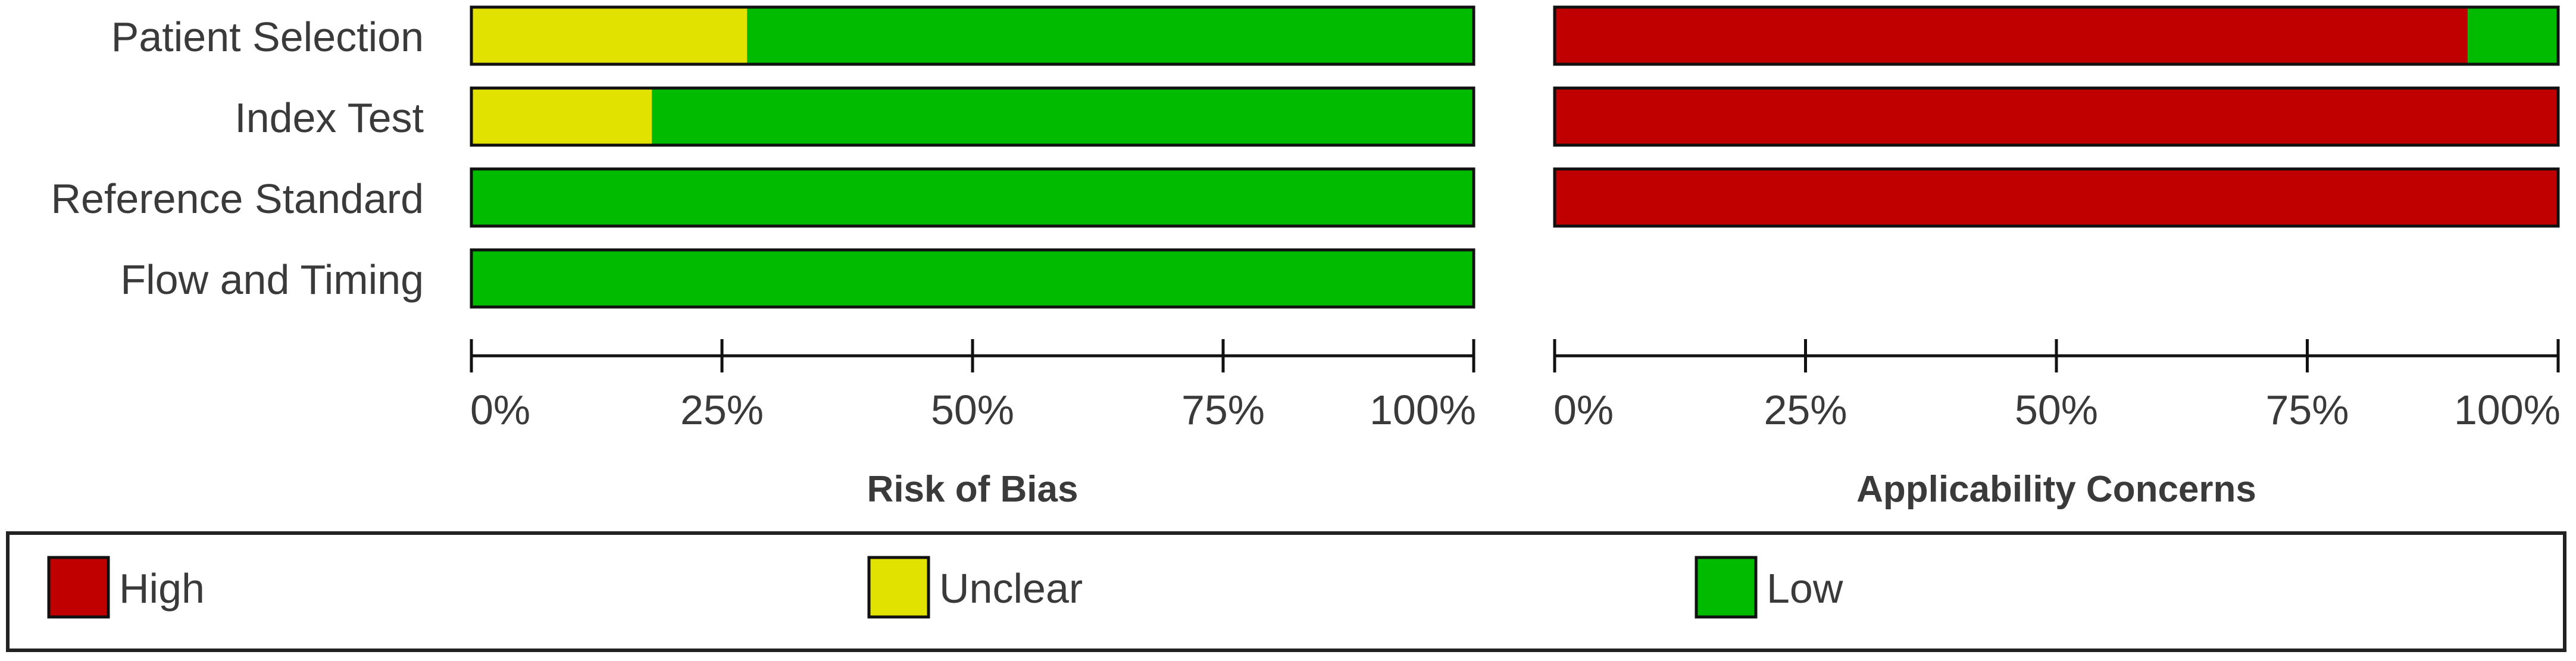 This screenshot has width=2576, height=661. I want to click on category-label-index-test: Index Test, so click(329, 118).